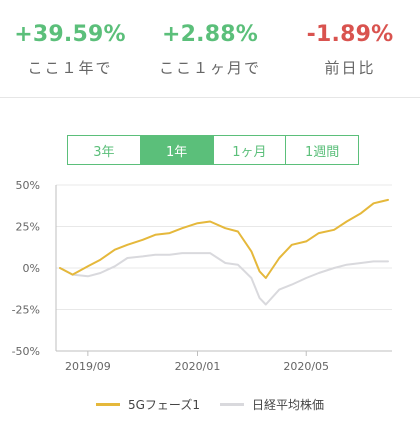 The width and height of the screenshot is (420, 433). Describe the element at coordinates (350, 68) in the screenshot. I see `stat-label-previous-day: 前日比` at that location.